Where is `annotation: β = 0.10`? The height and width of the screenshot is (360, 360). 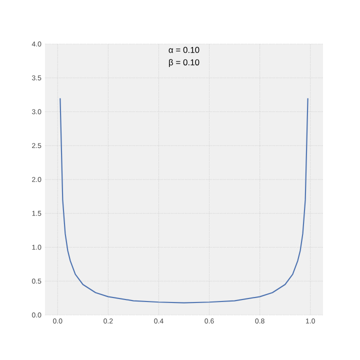 annotation: β = 0.10 is located at coordinates (184, 63).